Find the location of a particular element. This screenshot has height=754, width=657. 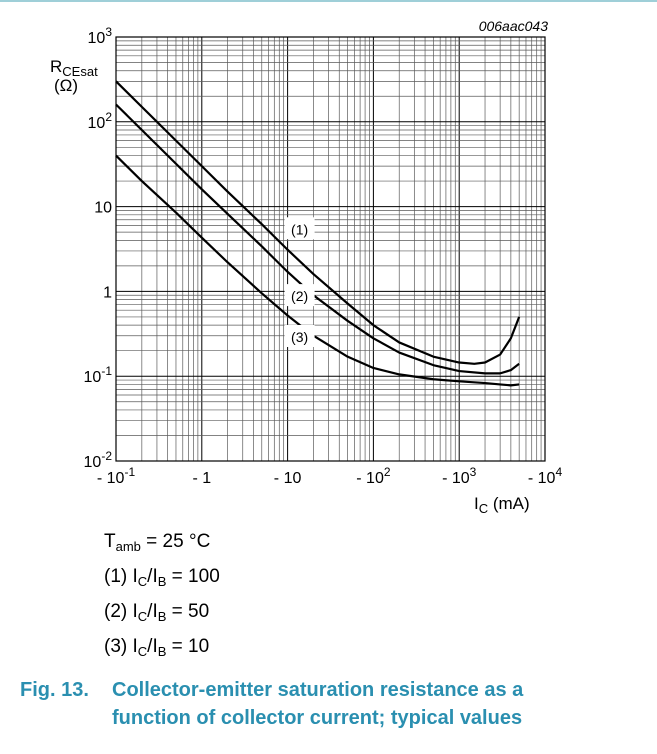

series-label-2: (2) is located at coordinates (299, 296).